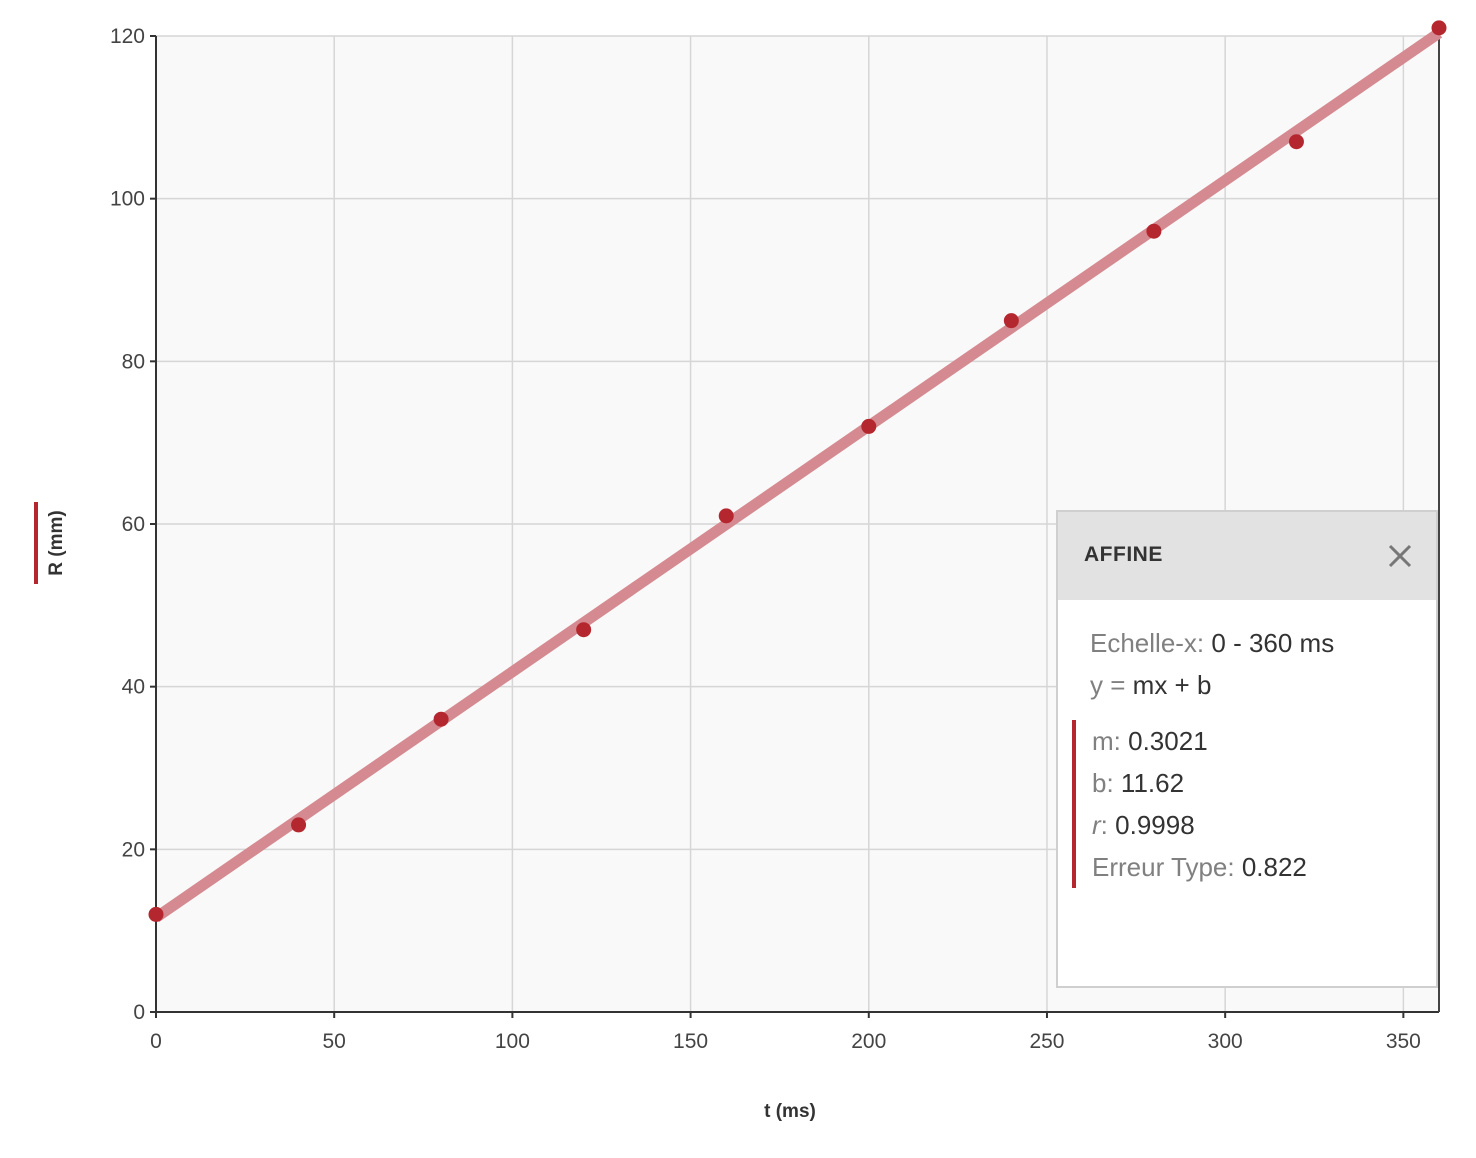 The image size is (1476, 1158). What do you see at coordinates (512, 1041) in the screenshot?
I see `x-tick-label: 100` at bounding box center [512, 1041].